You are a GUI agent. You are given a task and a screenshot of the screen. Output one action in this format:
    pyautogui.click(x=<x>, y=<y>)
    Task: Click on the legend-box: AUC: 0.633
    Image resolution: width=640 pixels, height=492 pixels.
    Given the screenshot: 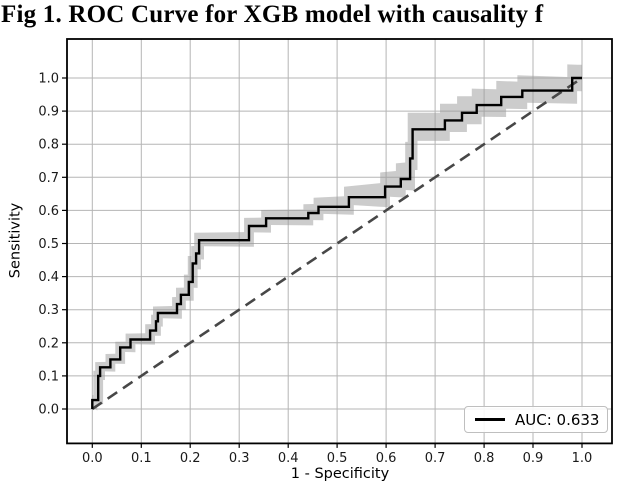 What is the action you would take?
    pyautogui.click(x=536, y=419)
    